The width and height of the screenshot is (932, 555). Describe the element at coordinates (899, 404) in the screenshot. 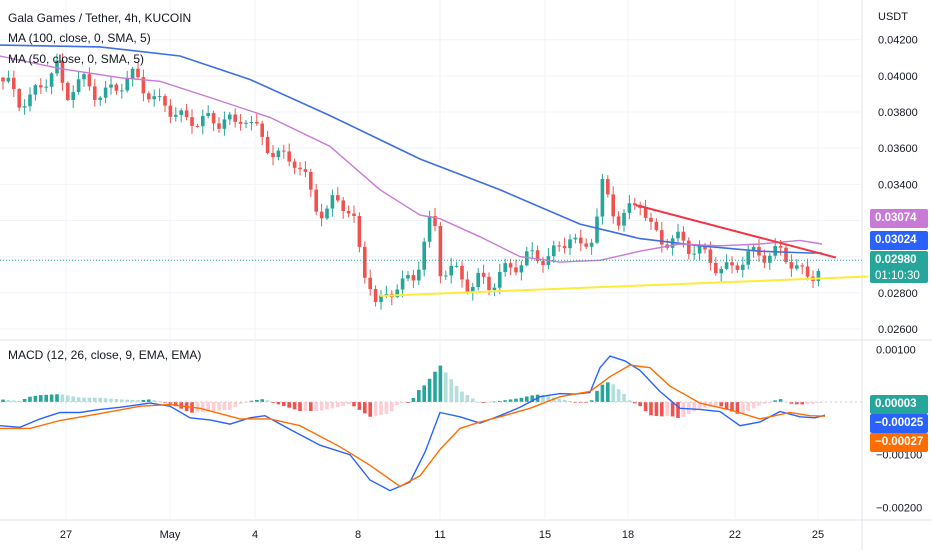

I see `macd-hist-label: 0.00003` at that location.